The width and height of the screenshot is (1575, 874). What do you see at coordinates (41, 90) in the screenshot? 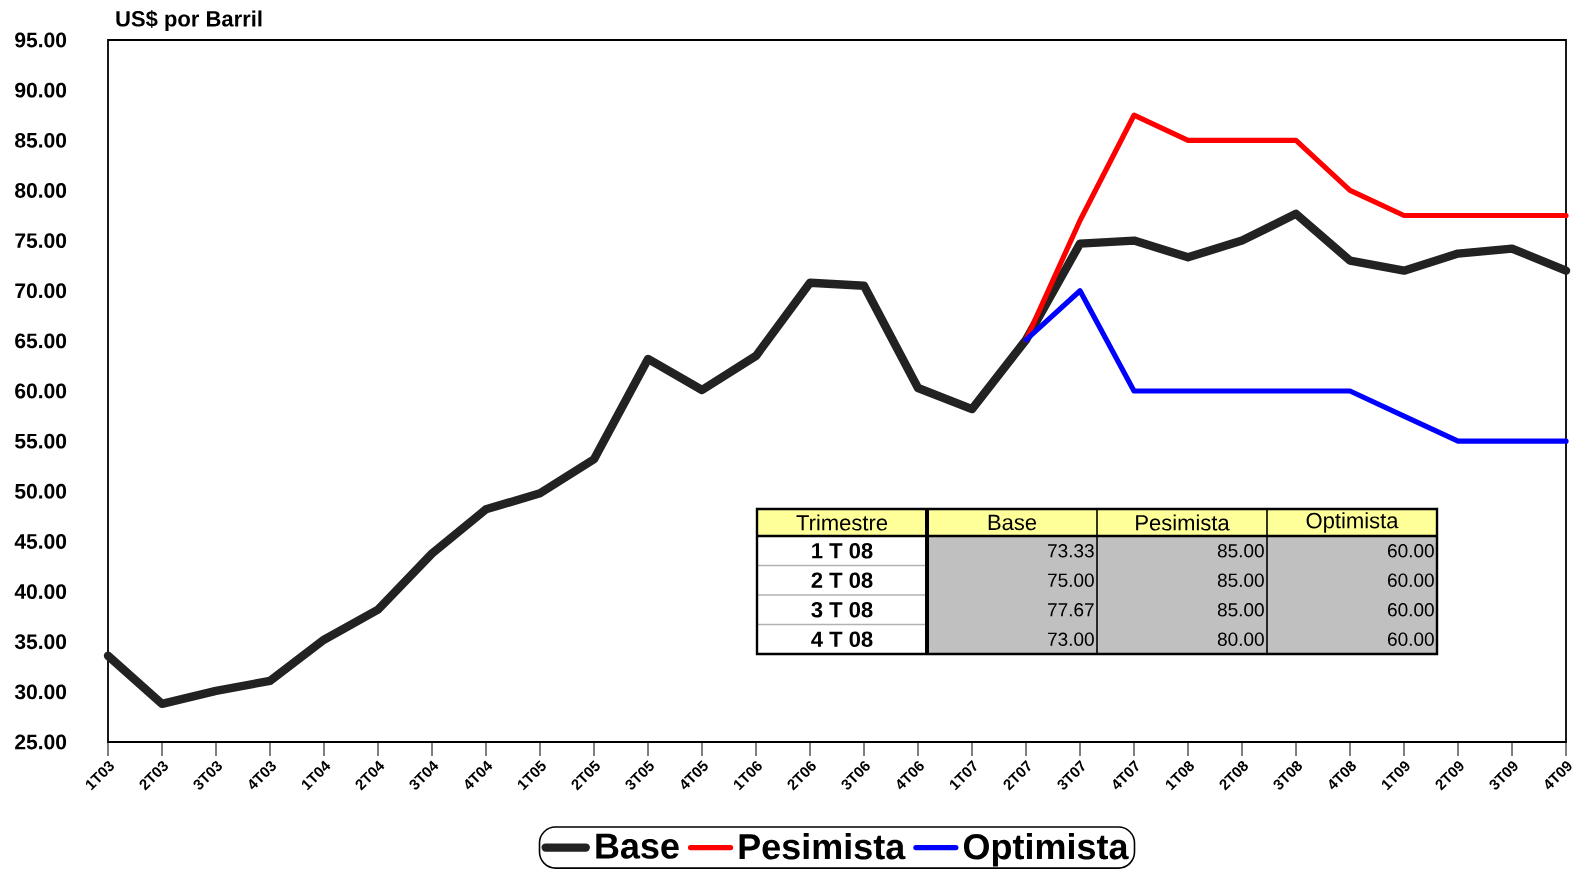
I see `y-tick-label: 90.00` at bounding box center [41, 90].